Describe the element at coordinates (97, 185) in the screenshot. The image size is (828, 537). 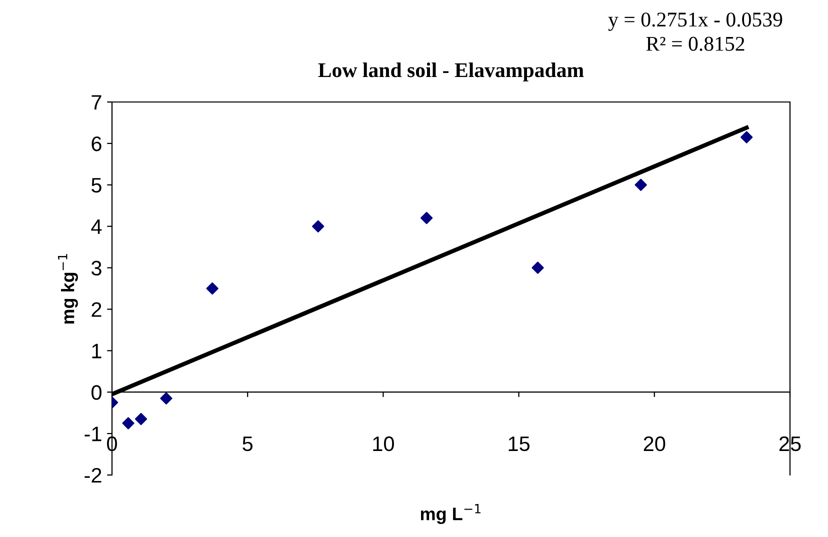
I see `y-tick-label: 5` at that location.